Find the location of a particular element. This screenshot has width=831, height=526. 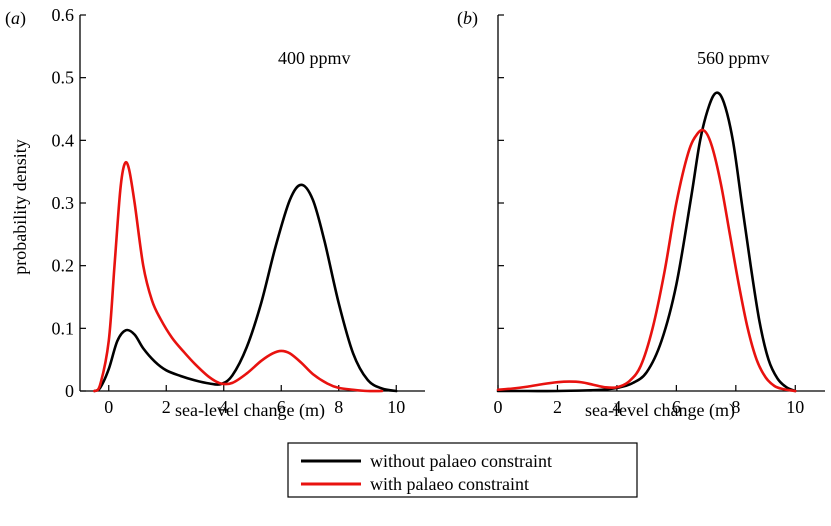

panel-a-y-tick-label: 0.3 is located at coordinates (63, 203).